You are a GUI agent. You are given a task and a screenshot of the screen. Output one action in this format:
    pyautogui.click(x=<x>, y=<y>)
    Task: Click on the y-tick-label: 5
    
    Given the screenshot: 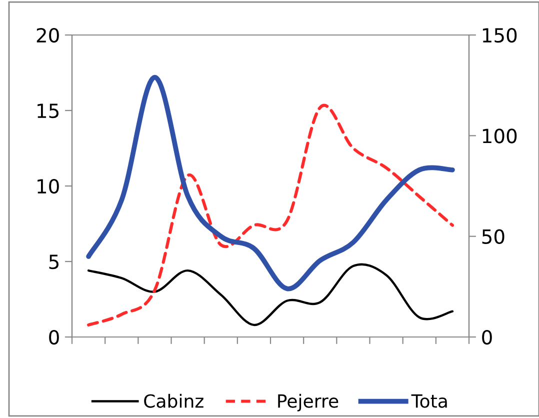 What is the action you would take?
    pyautogui.click(x=53, y=262)
    